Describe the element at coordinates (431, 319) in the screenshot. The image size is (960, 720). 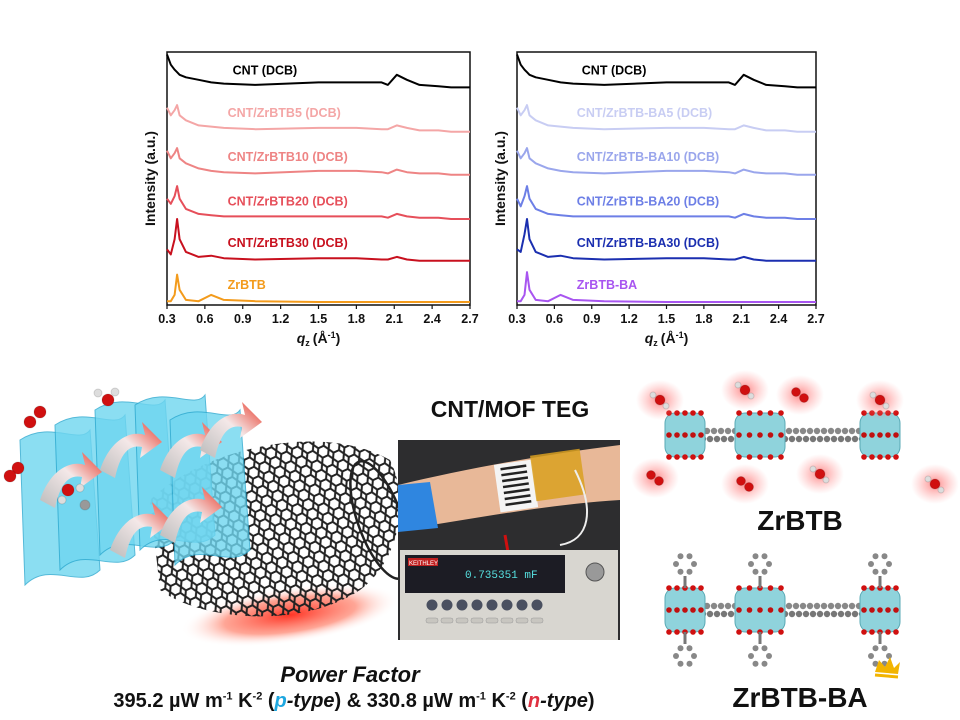
I see `x-tick-label: 2.4` at that location.